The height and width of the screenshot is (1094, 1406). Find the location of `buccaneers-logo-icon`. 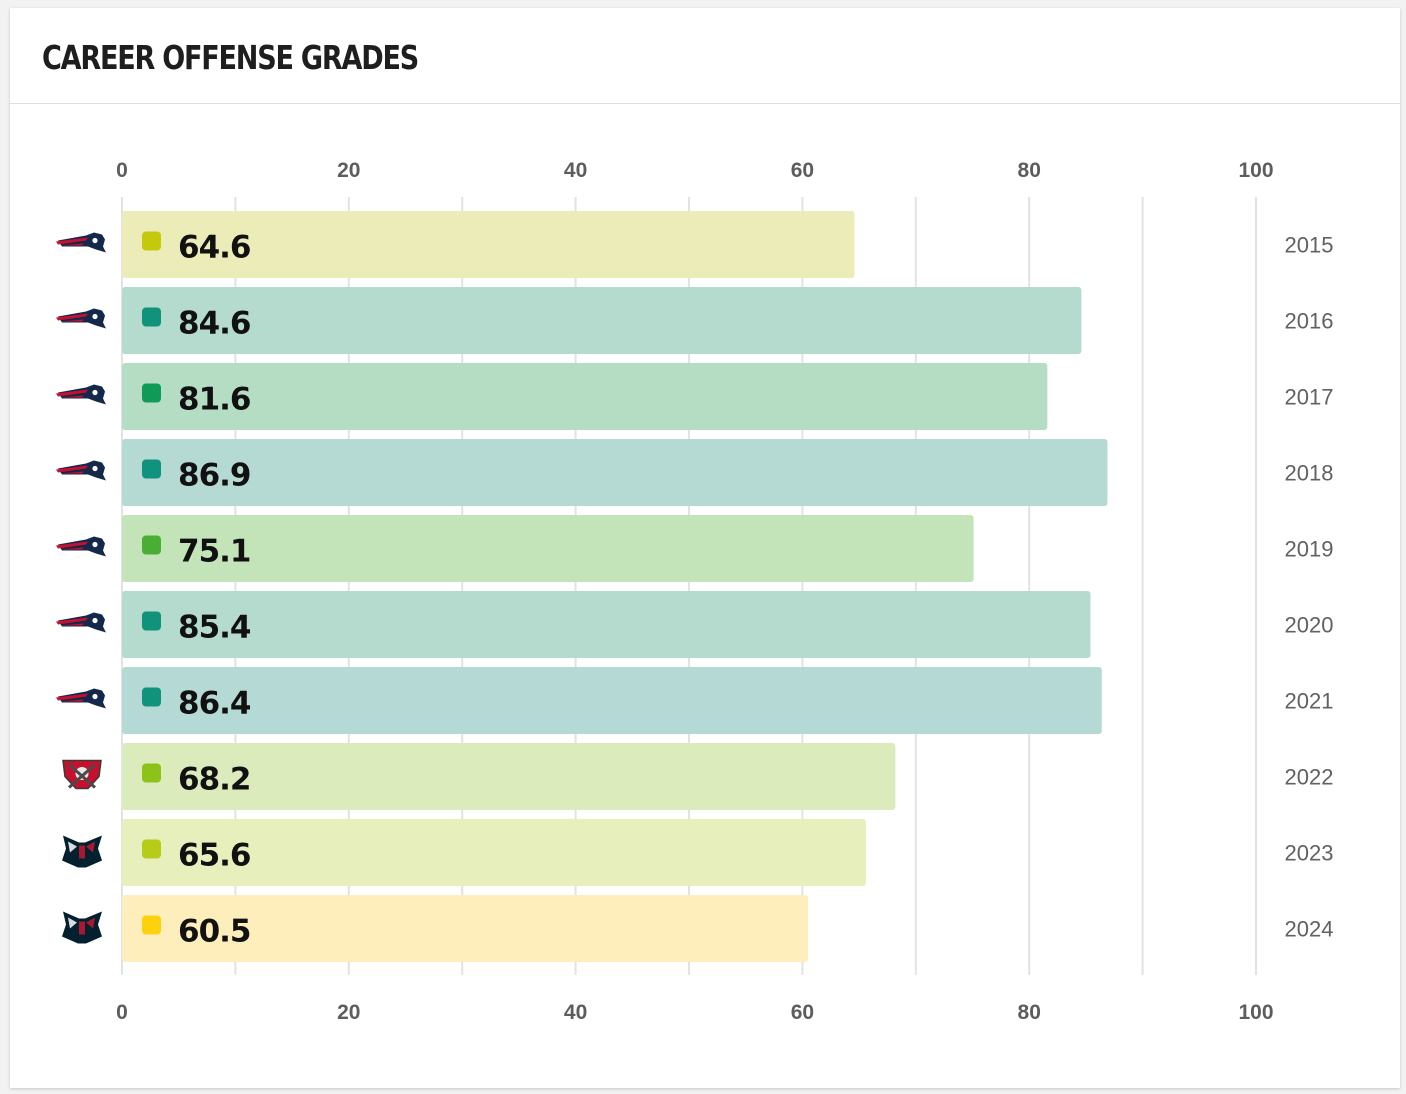

buccaneers-logo-icon is located at coordinates (82, 774).